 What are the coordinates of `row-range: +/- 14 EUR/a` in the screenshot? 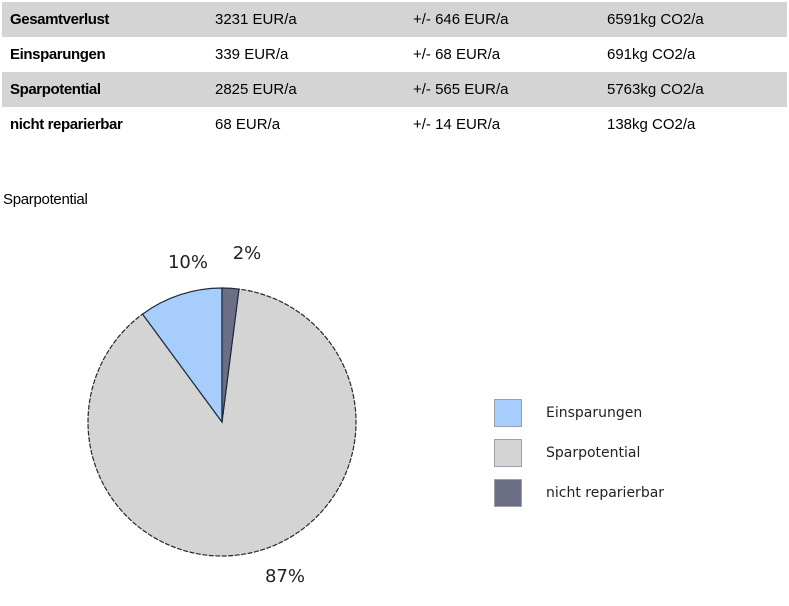 It's located at (457, 124).